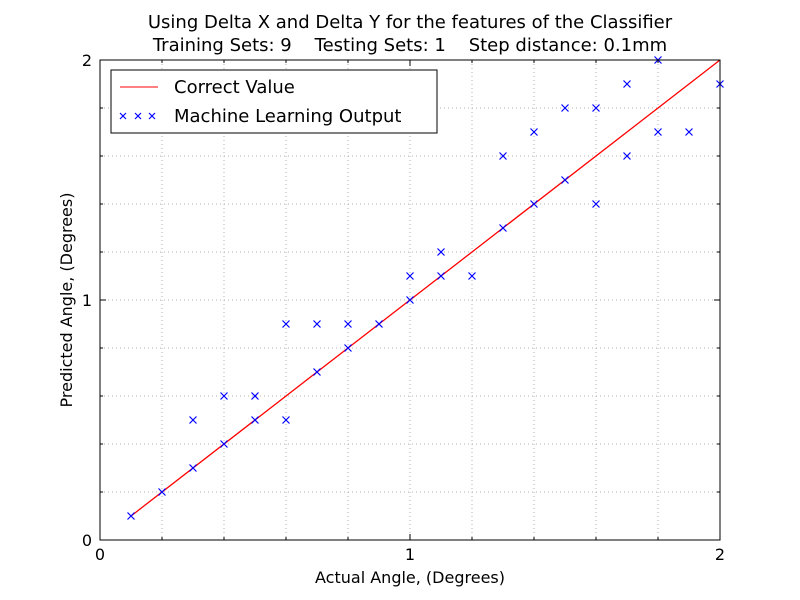  I want to click on legend-label-correct-value: Correct Value, so click(234, 87).